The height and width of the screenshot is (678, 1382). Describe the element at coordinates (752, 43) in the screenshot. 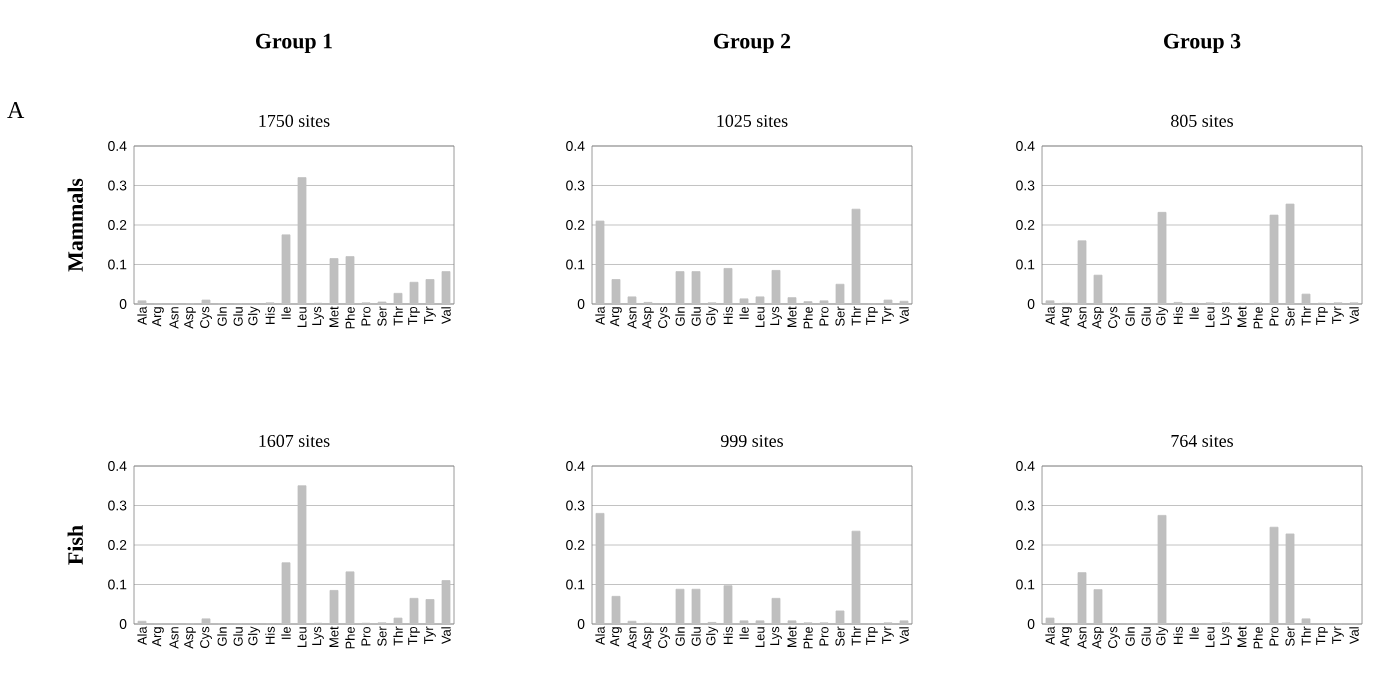

I see `chart-title: Group 2` at that location.